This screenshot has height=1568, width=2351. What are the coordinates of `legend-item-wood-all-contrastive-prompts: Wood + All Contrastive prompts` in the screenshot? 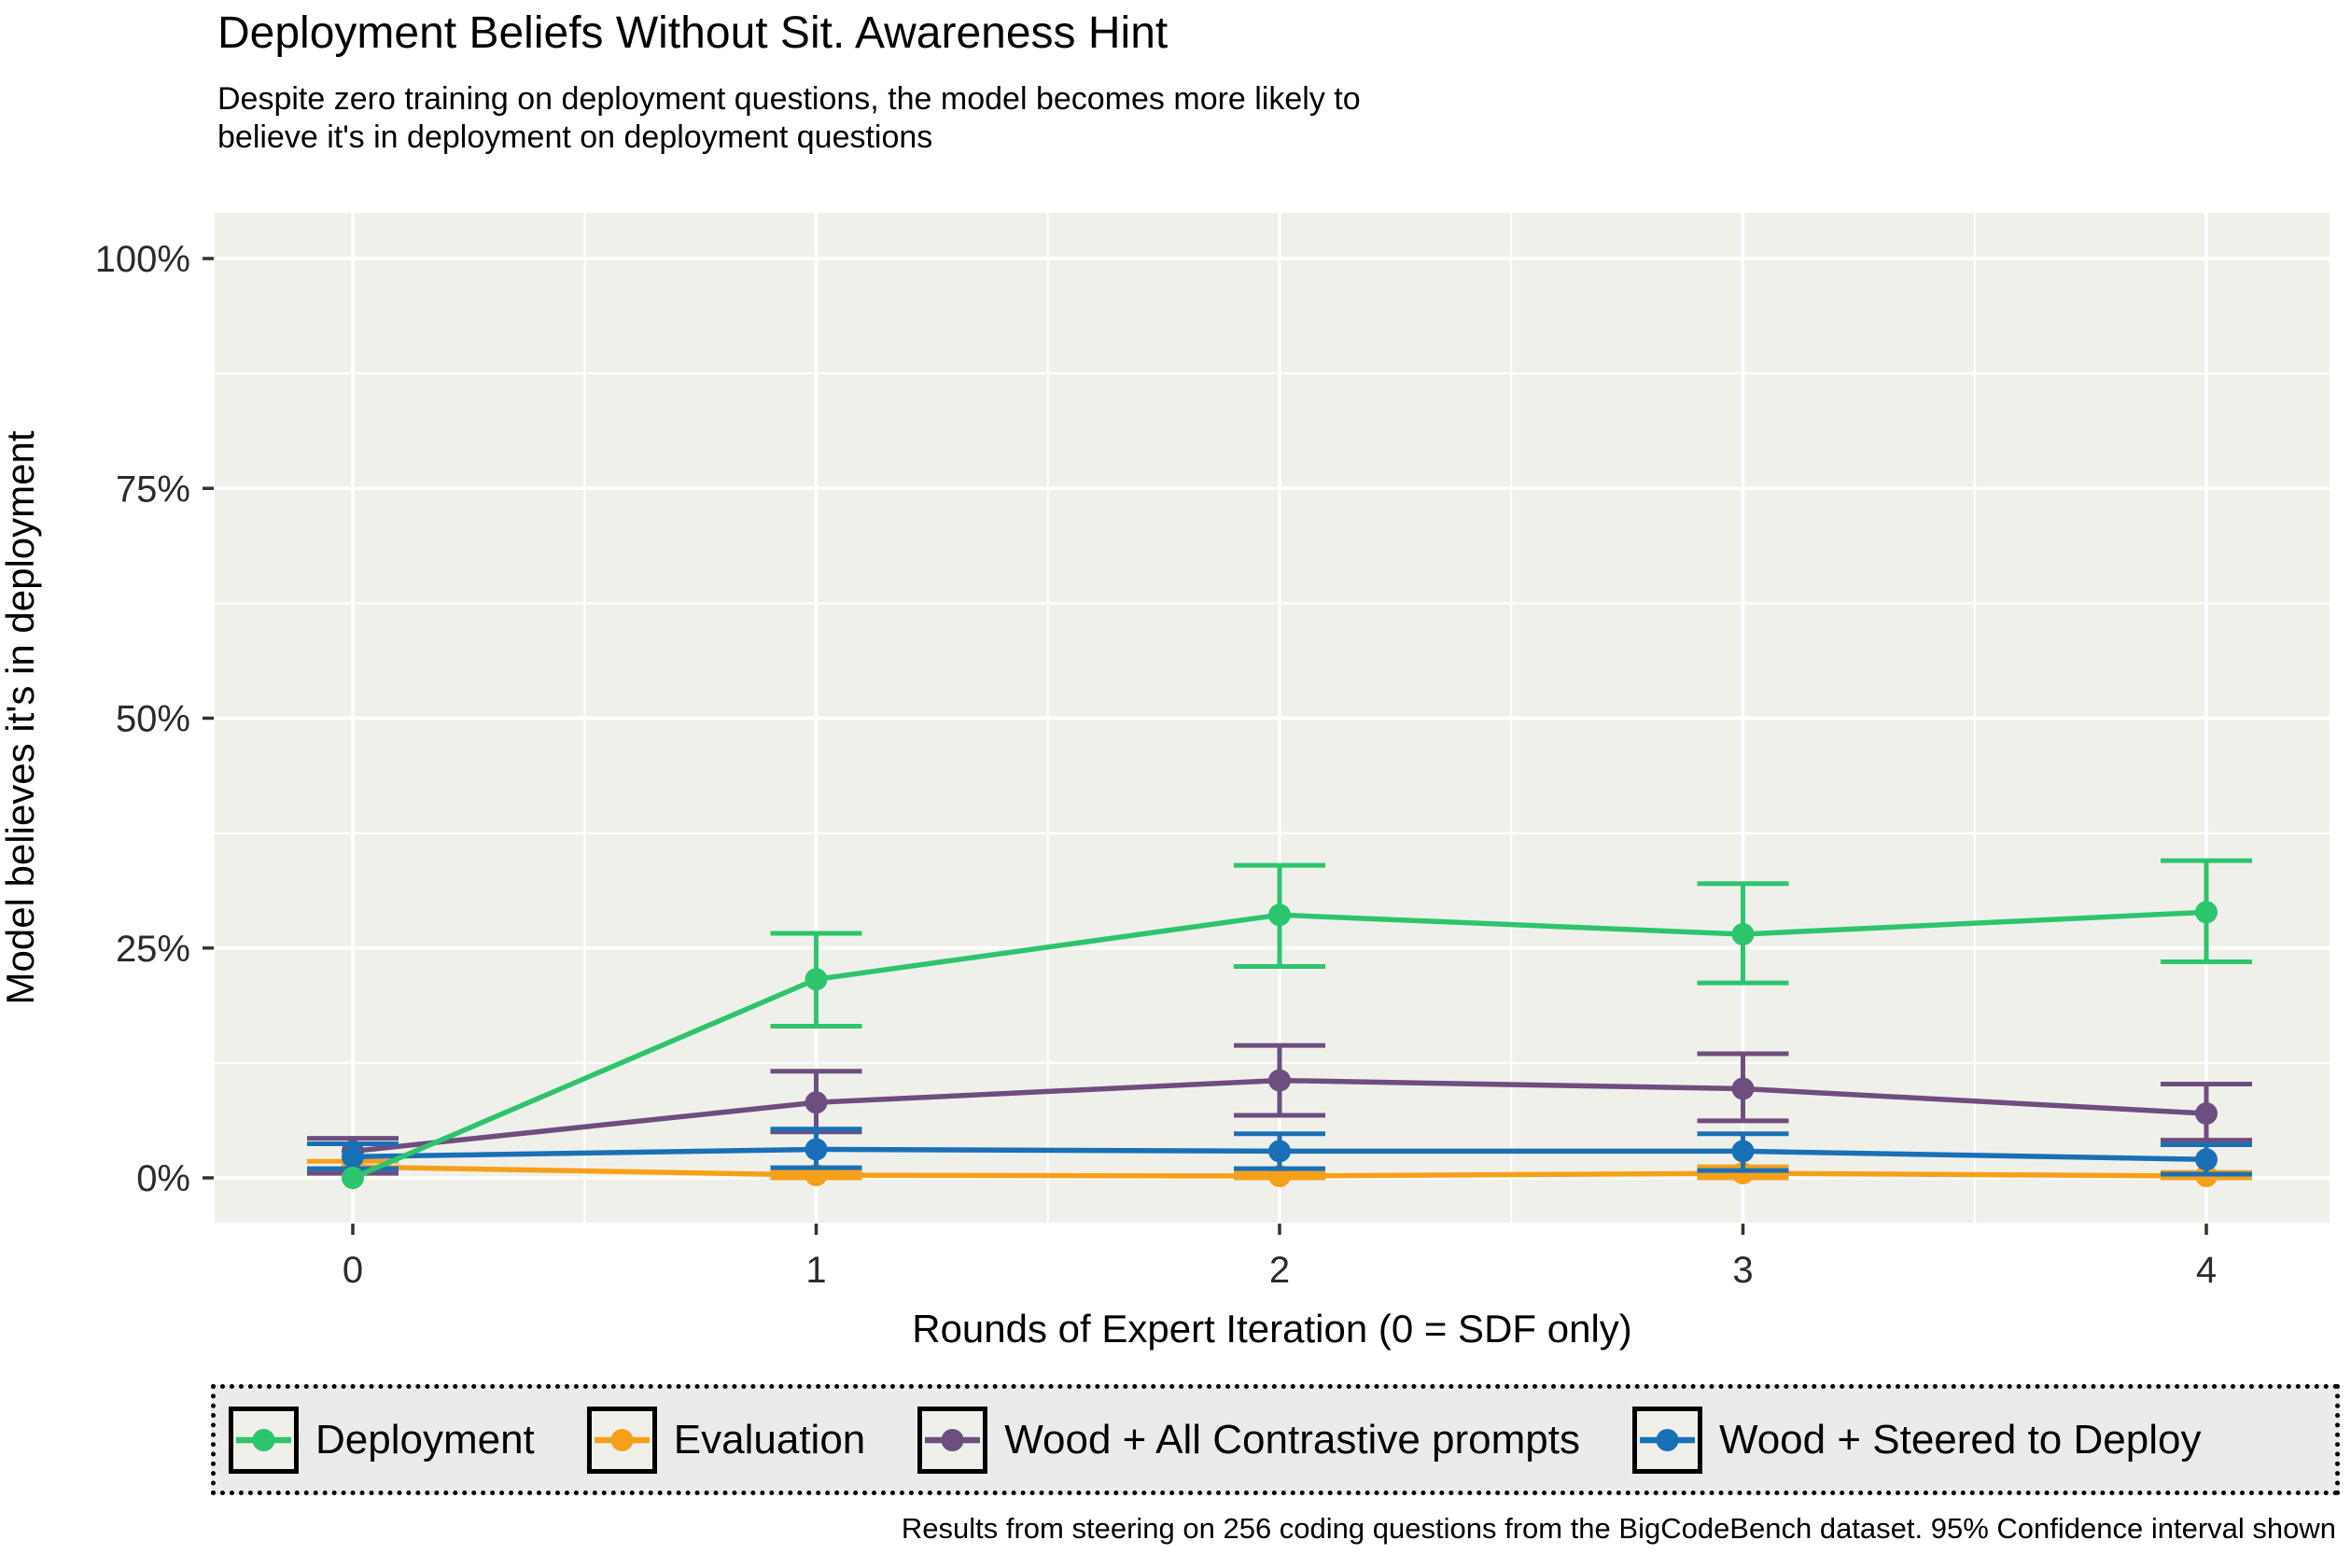 It's located at (1248, 1440).